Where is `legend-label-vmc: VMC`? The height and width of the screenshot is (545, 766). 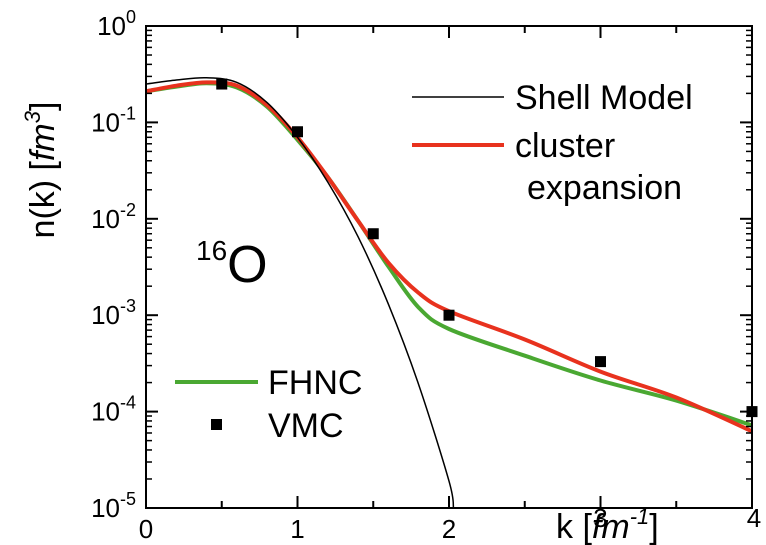 legend-label-vmc: VMC is located at coordinates (306, 426).